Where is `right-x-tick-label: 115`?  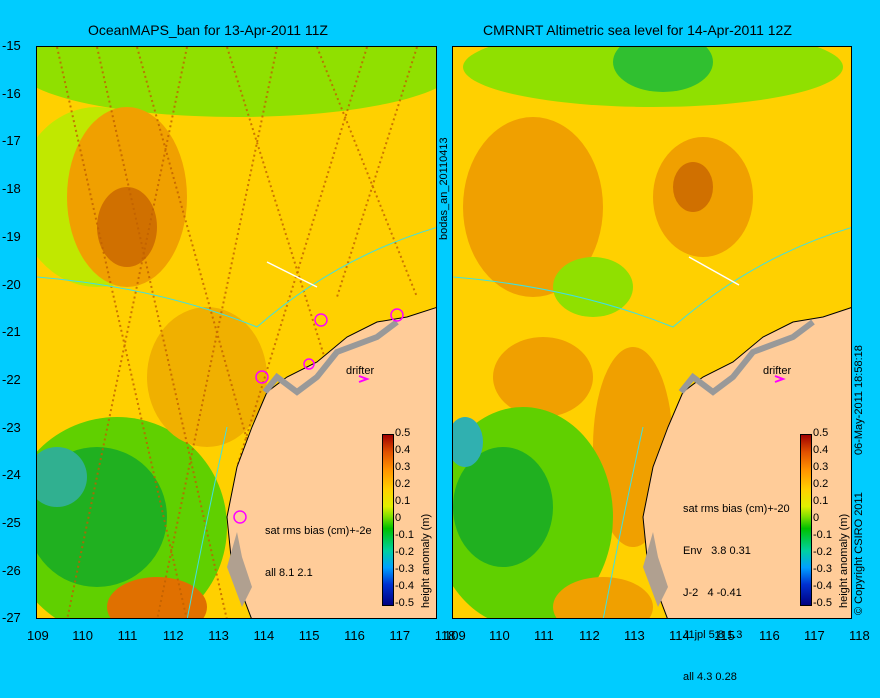 right-x-tick-label: 115 is located at coordinates (724, 635).